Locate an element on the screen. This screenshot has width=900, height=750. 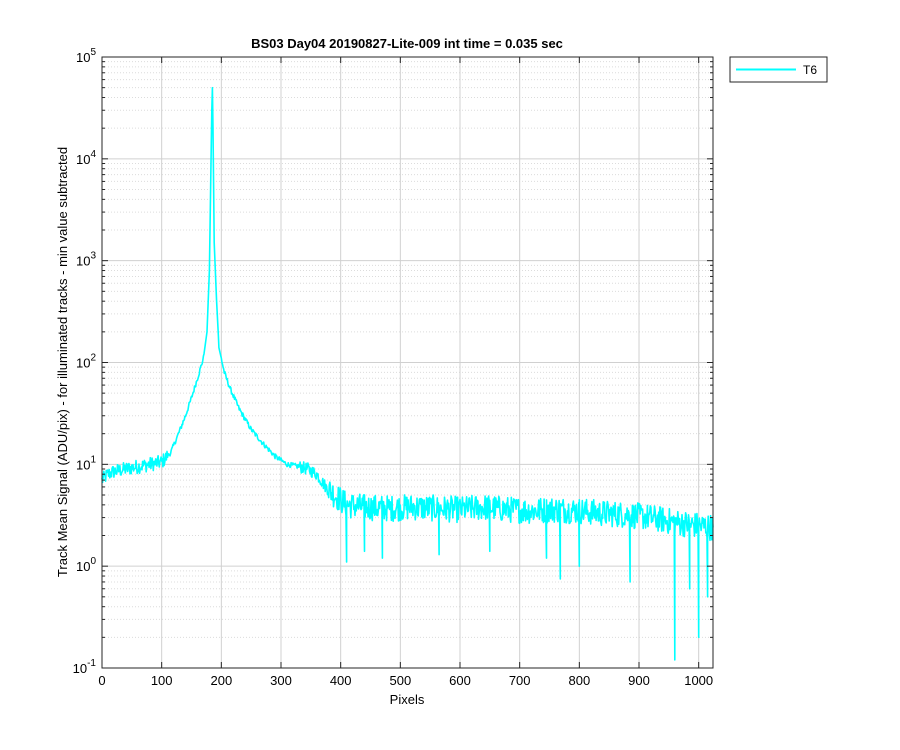
x-tick-label: 700 is located at coordinates (520, 680).